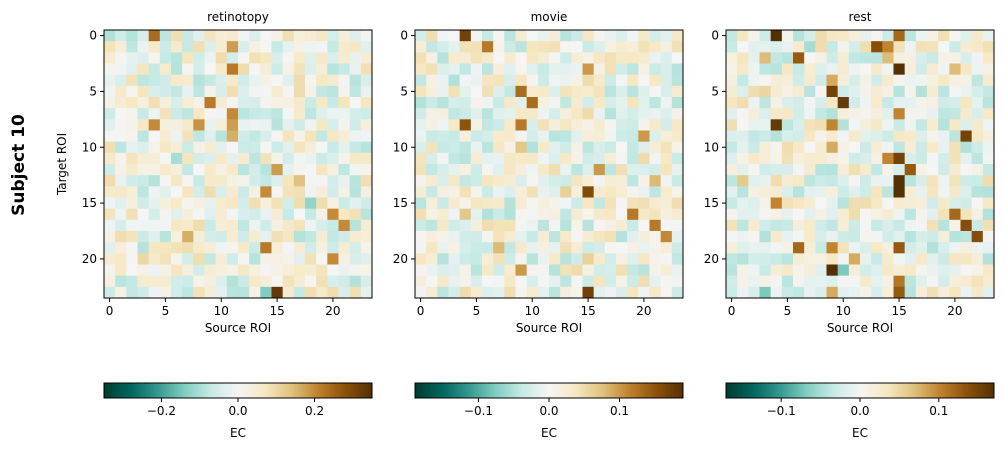  I want to click on colorbar-label: EC, so click(549, 433).